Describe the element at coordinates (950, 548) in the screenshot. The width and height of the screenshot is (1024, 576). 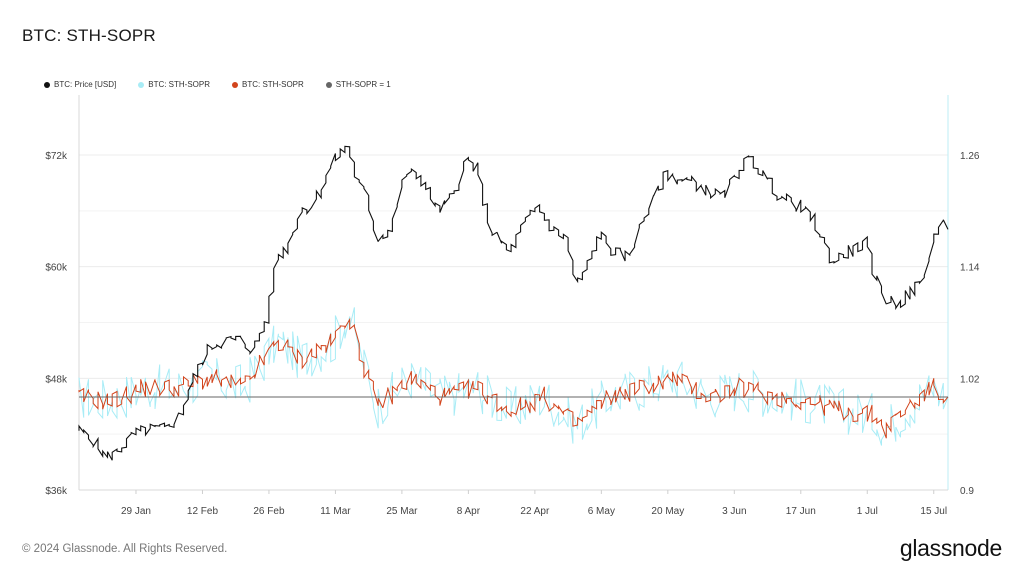
I see `brand-logo: glassnode` at that location.